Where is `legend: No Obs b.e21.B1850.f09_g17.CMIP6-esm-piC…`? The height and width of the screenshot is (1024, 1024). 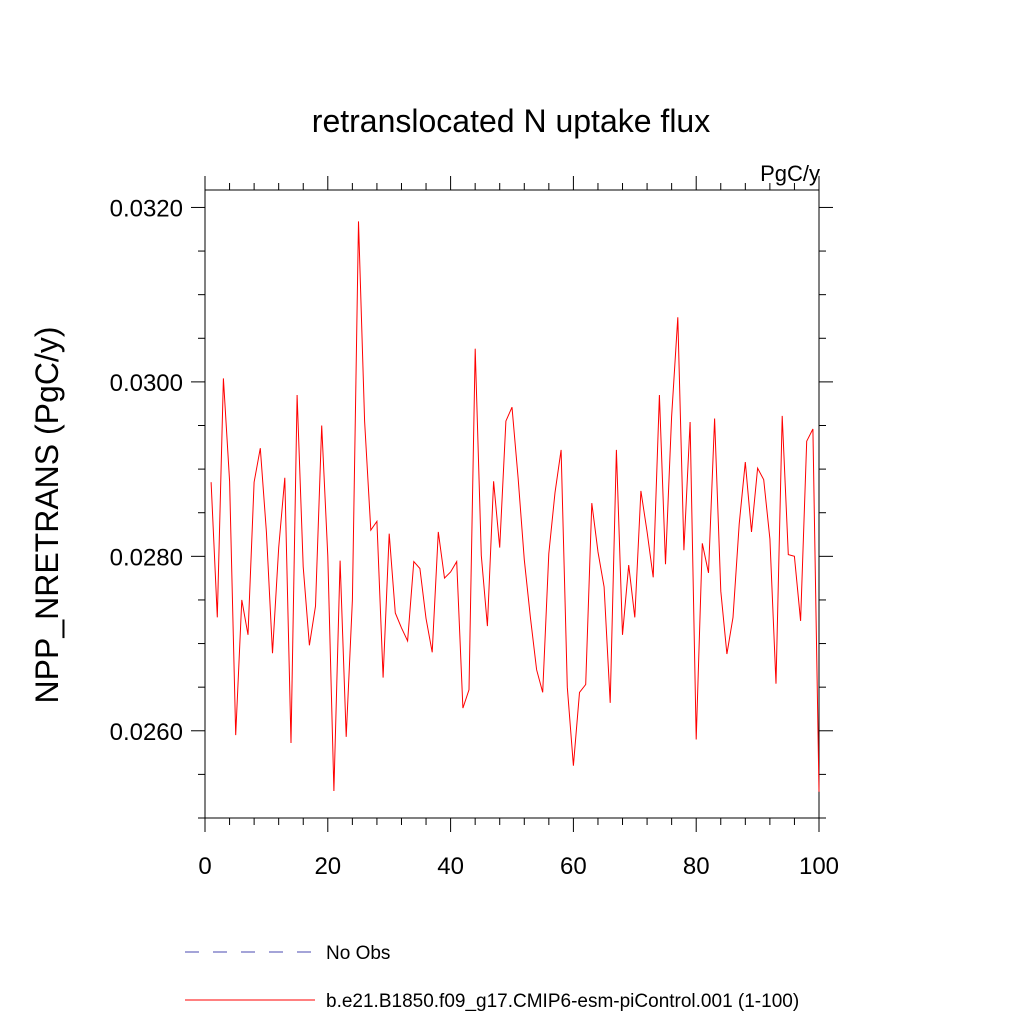
legend: No Obs b.e21.B1850.f09_g17.CMIP6-esm-piC… is located at coordinates (492, 977).